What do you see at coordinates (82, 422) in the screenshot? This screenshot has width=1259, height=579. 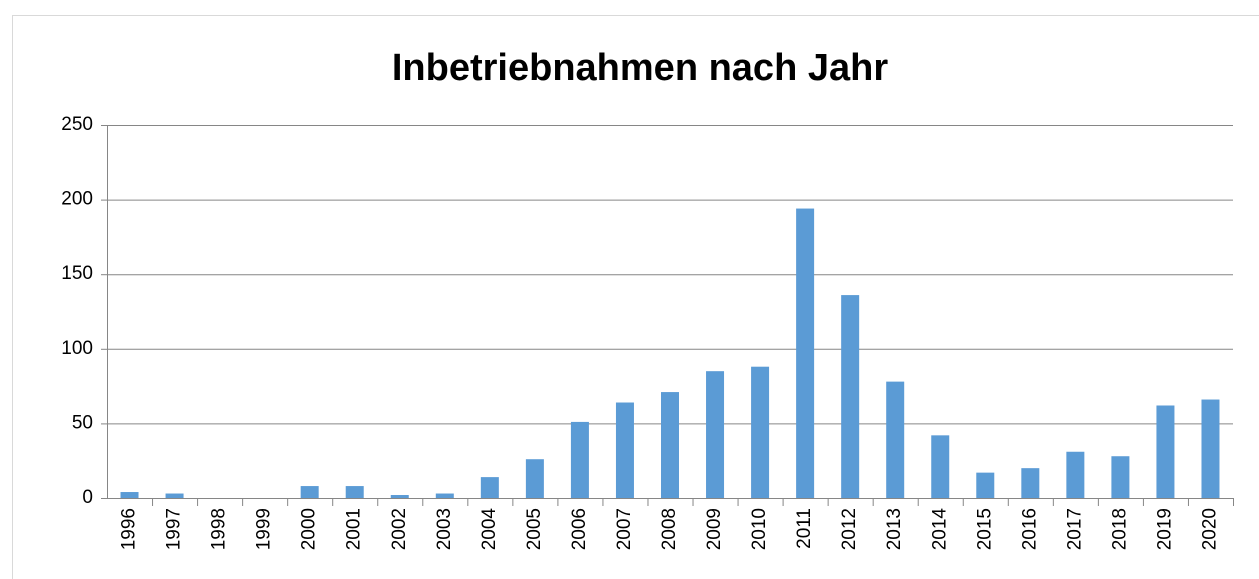 I see `y-tick-label: 50` at bounding box center [82, 422].